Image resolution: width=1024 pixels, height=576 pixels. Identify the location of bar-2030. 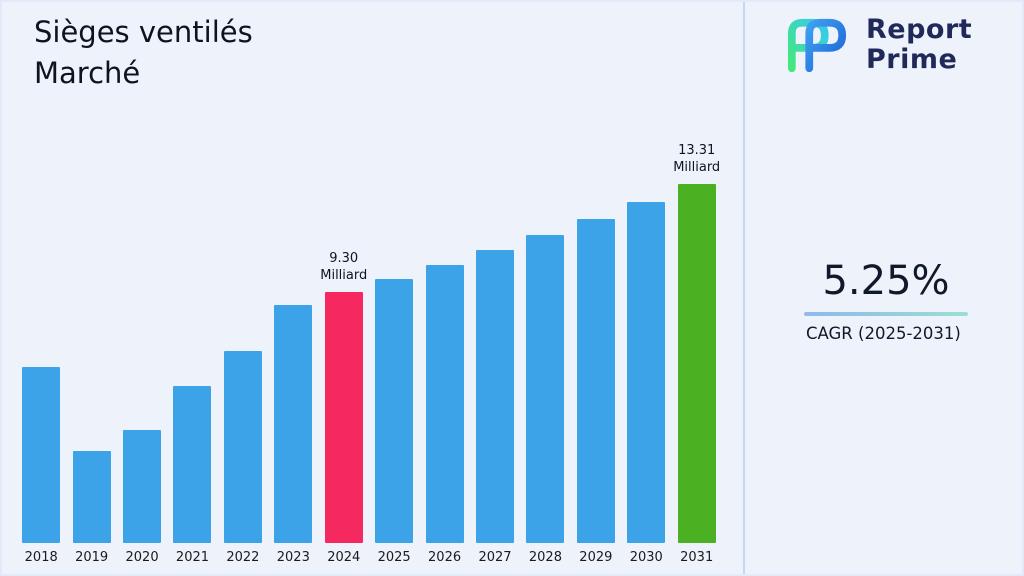
(646, 372).